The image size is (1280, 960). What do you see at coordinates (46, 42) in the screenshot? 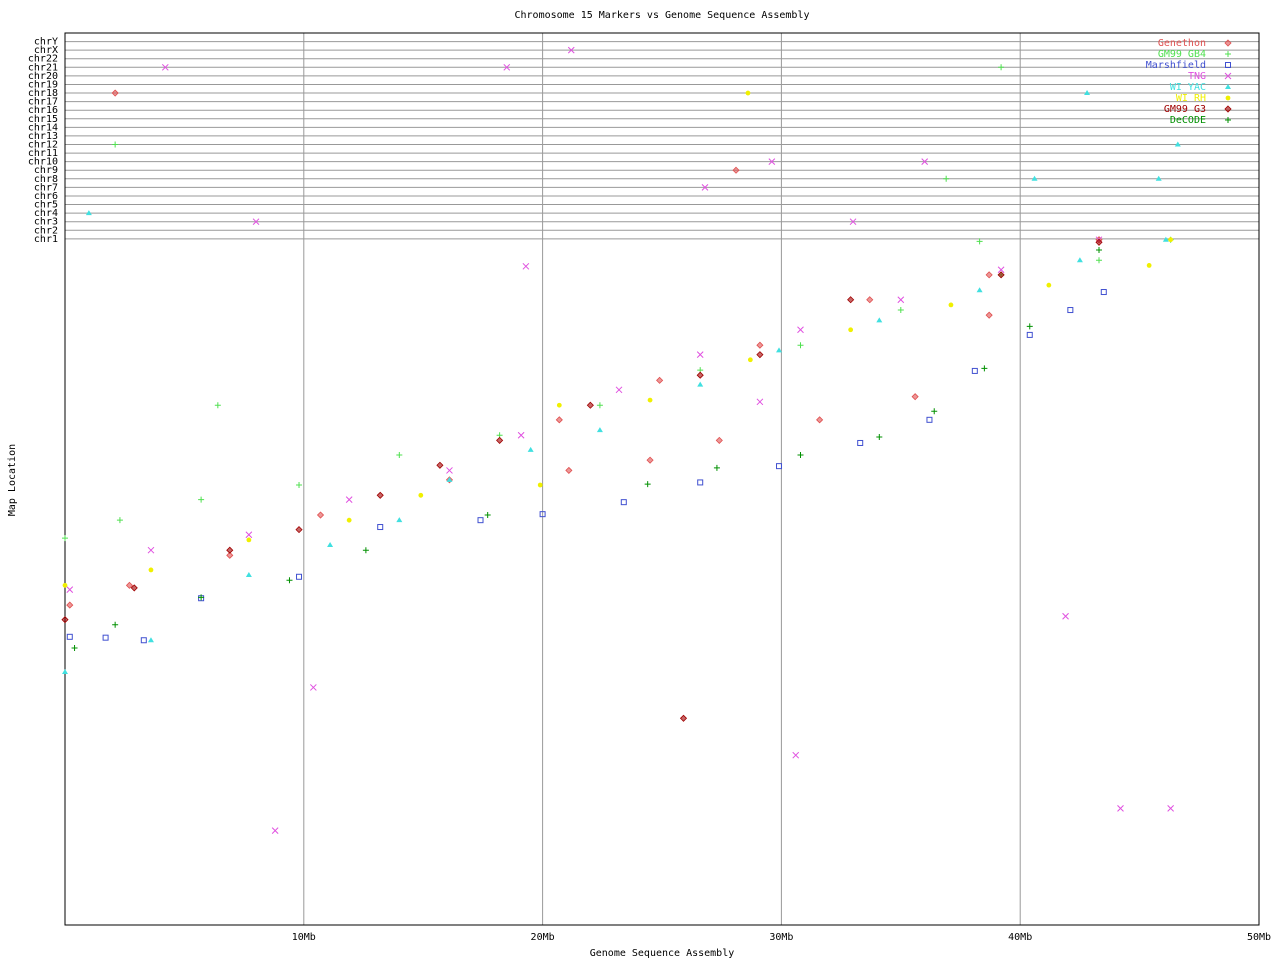
I see `y-tick-label: chrY` at bounding box center [46, 42].